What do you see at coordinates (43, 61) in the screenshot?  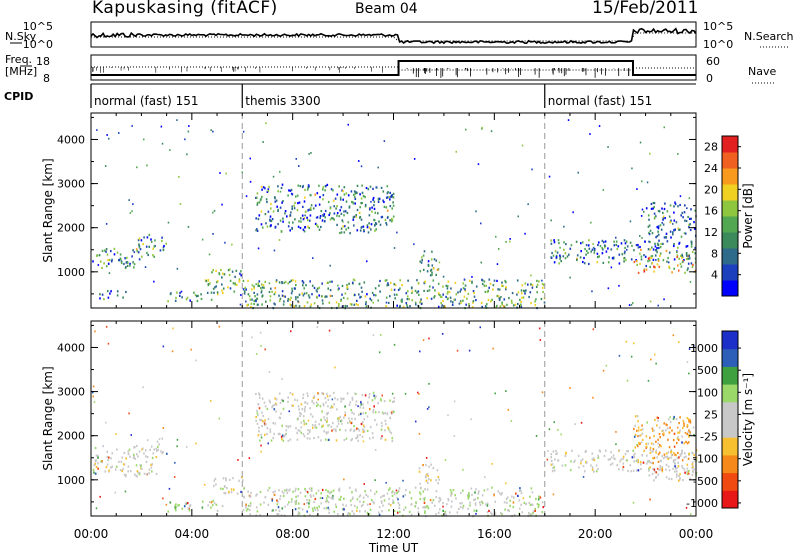 I see `freq-left-tick: 18` at bounding box center [43, 61].